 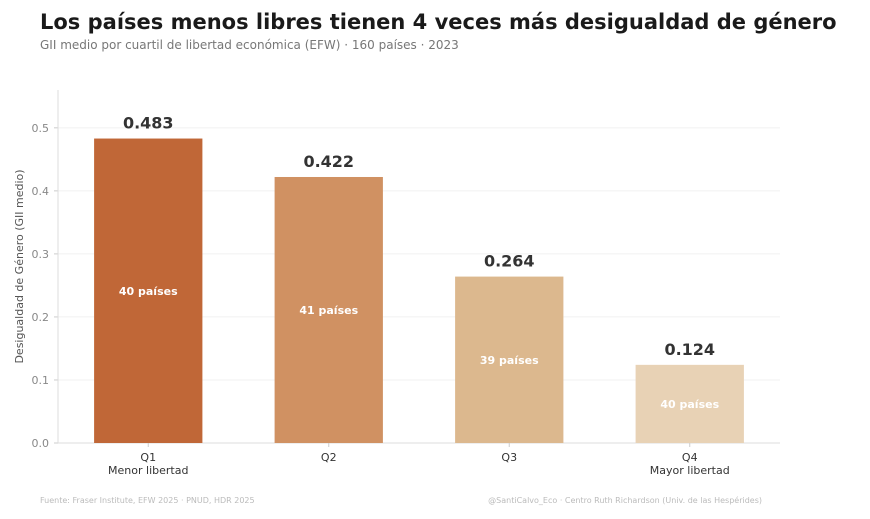 What do you see at coordinates (509, 261) in the screenshot?
I see `value-label: 0.264` at bounding box center [509, 261].